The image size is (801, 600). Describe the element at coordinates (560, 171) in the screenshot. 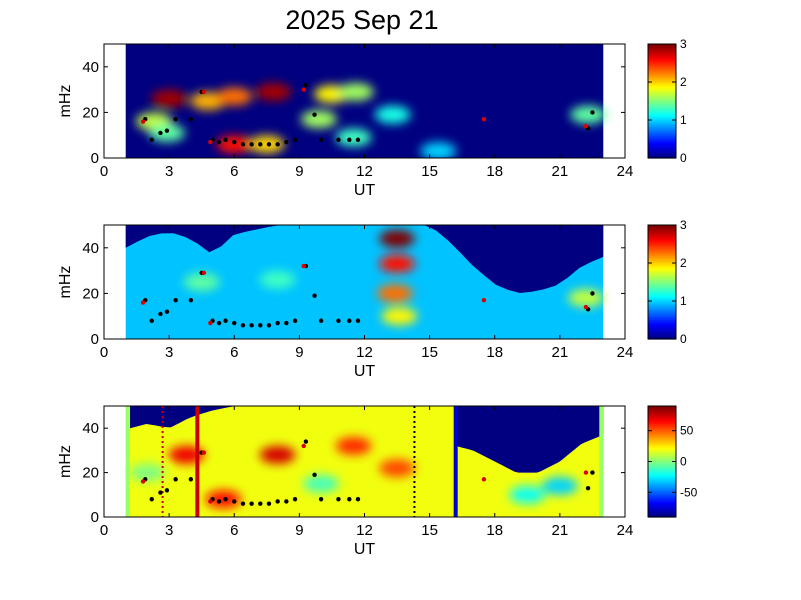

I see `x-tick-label: 21` at that location.